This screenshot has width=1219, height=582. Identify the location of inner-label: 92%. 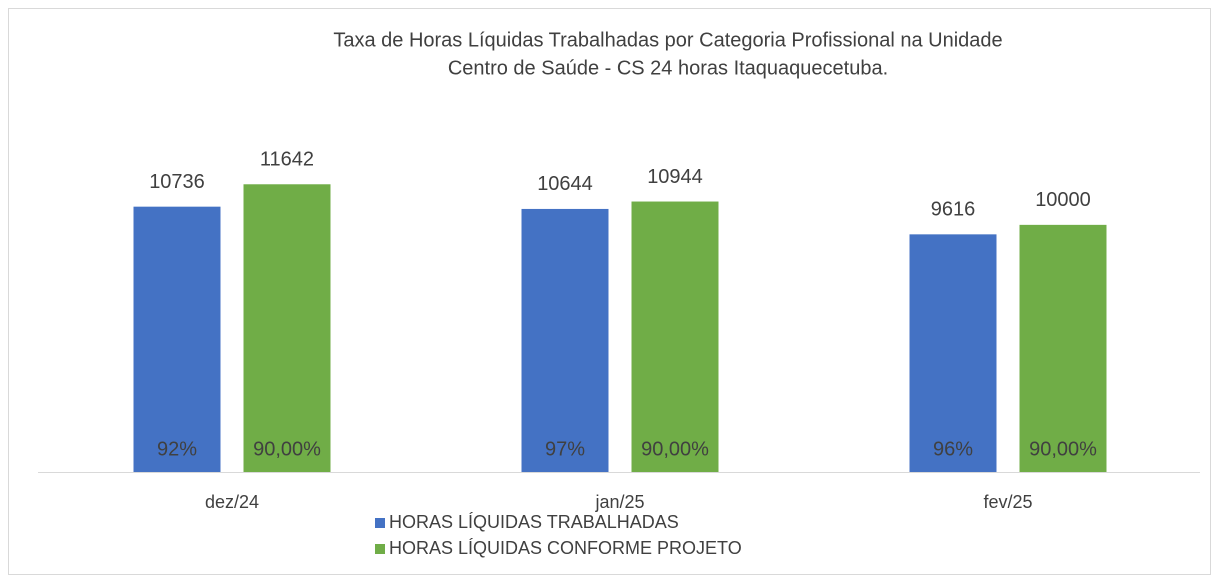
(177, 449).